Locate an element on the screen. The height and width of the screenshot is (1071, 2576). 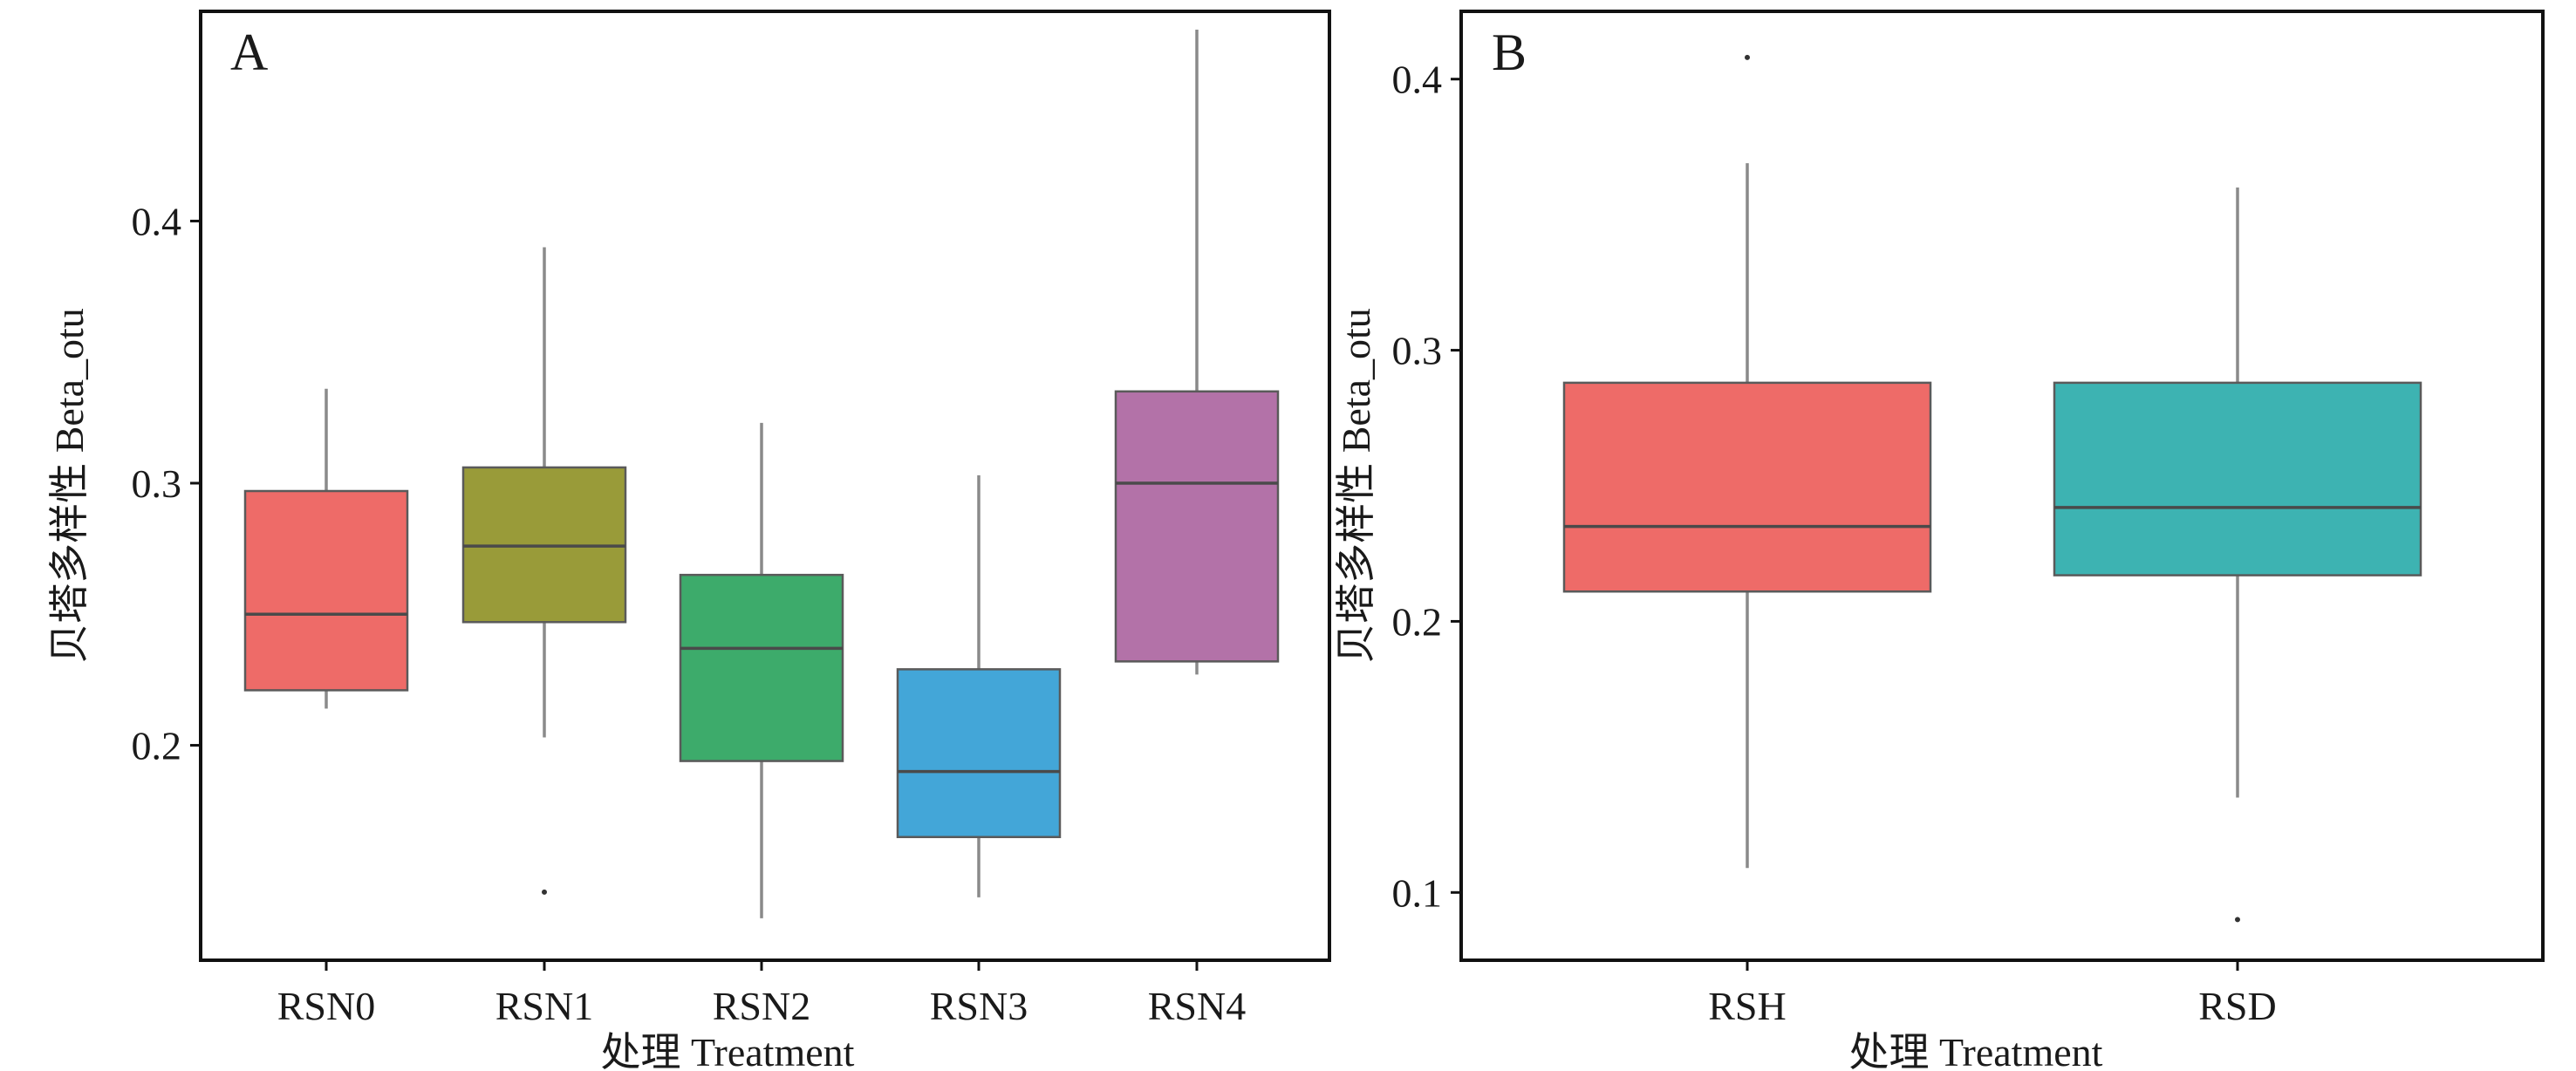
panel-a-x-axis-title: 处理 Treatment is located at coordinates (728, 1050).